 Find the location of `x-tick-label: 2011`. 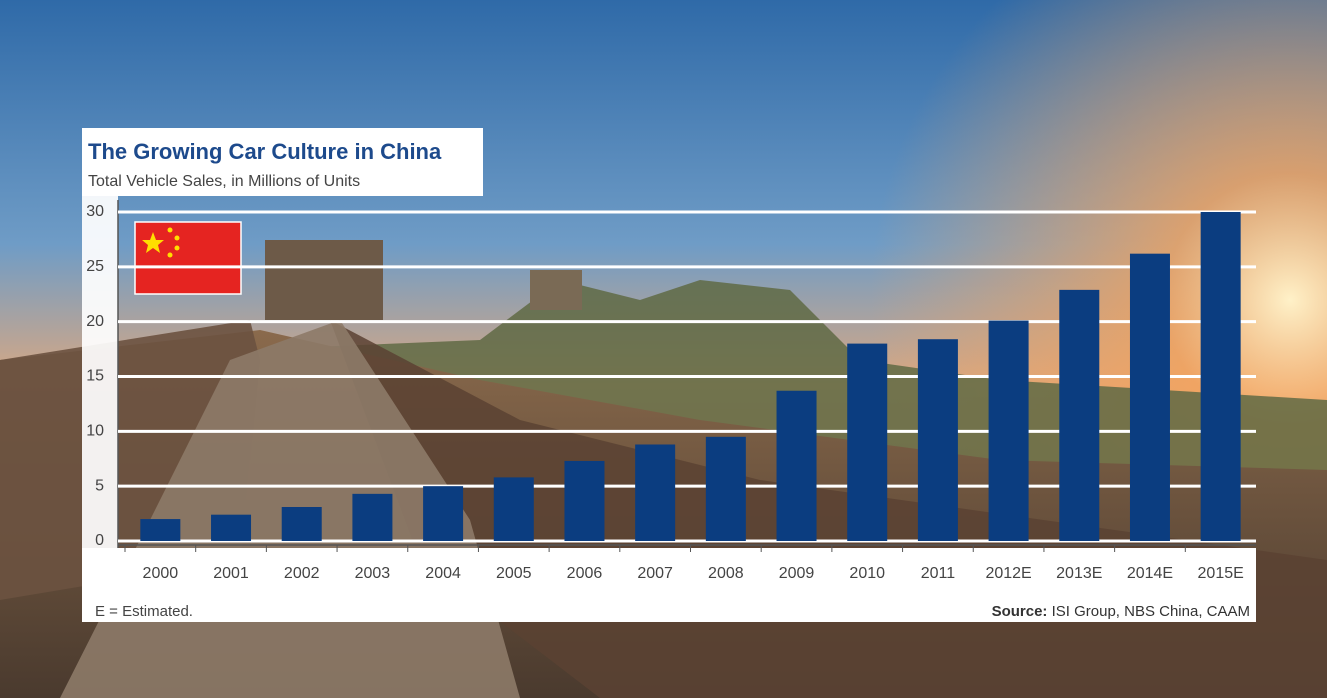

x-tick-label: 2011 is located at coordinates (938, 573).